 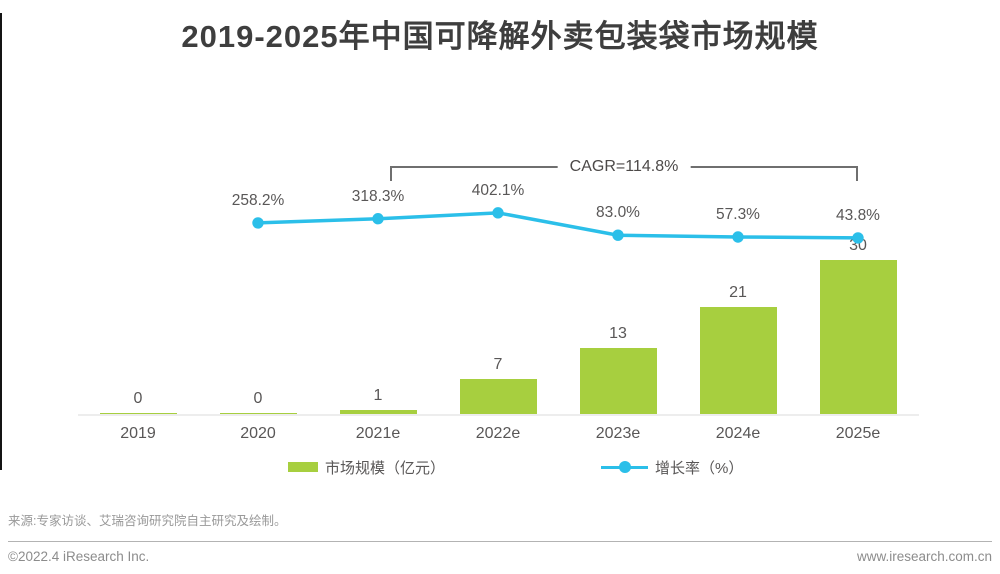 What do you see at coordinates (858, 433) in the screenshot?
I see `x-axis-label: 2025e` at bounding box center [858, 433].